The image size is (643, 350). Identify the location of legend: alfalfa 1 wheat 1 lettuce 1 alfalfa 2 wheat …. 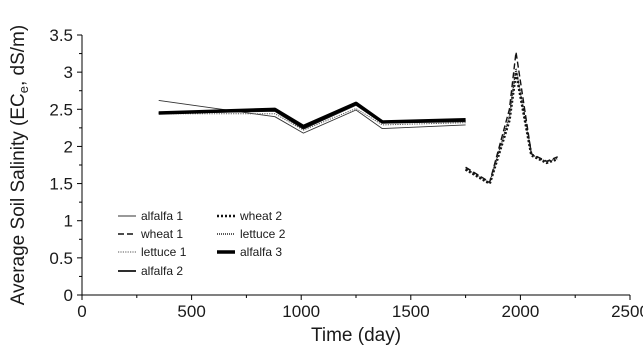
(202, 243).